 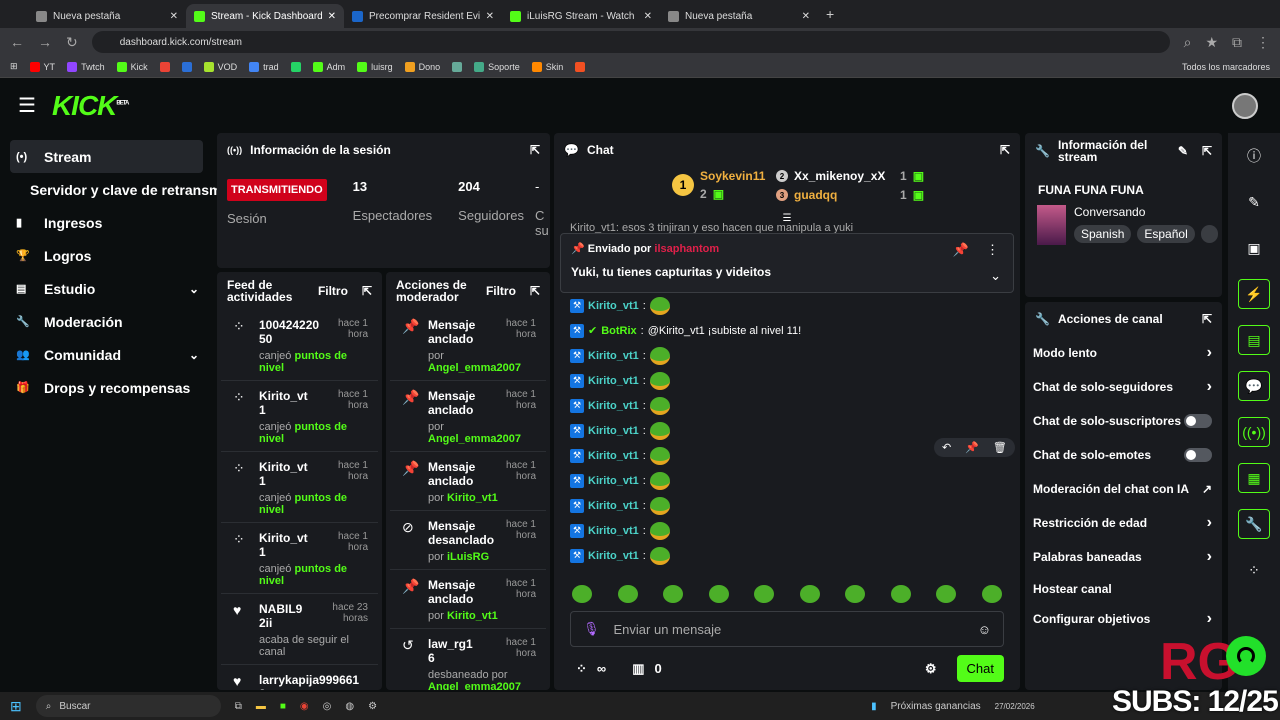 I want to click on channel-action: Palabras baneadas ›, so click(x=1122, y=556).